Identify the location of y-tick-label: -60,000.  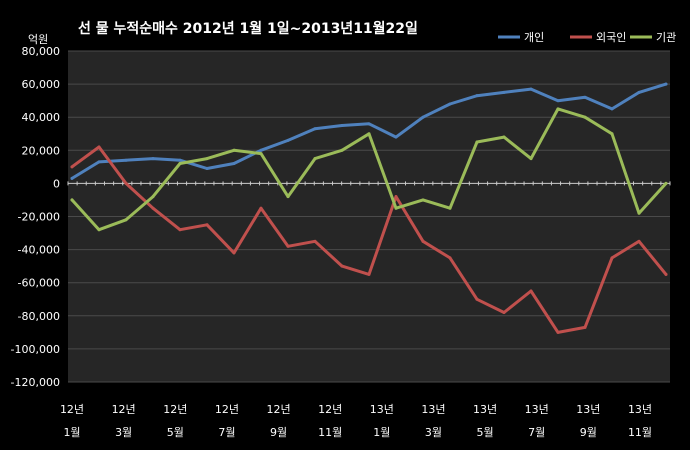
(39, 283).